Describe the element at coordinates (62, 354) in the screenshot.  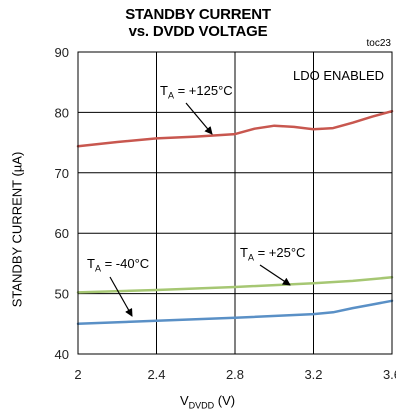
I see `y-tick-label: 40` at that location.